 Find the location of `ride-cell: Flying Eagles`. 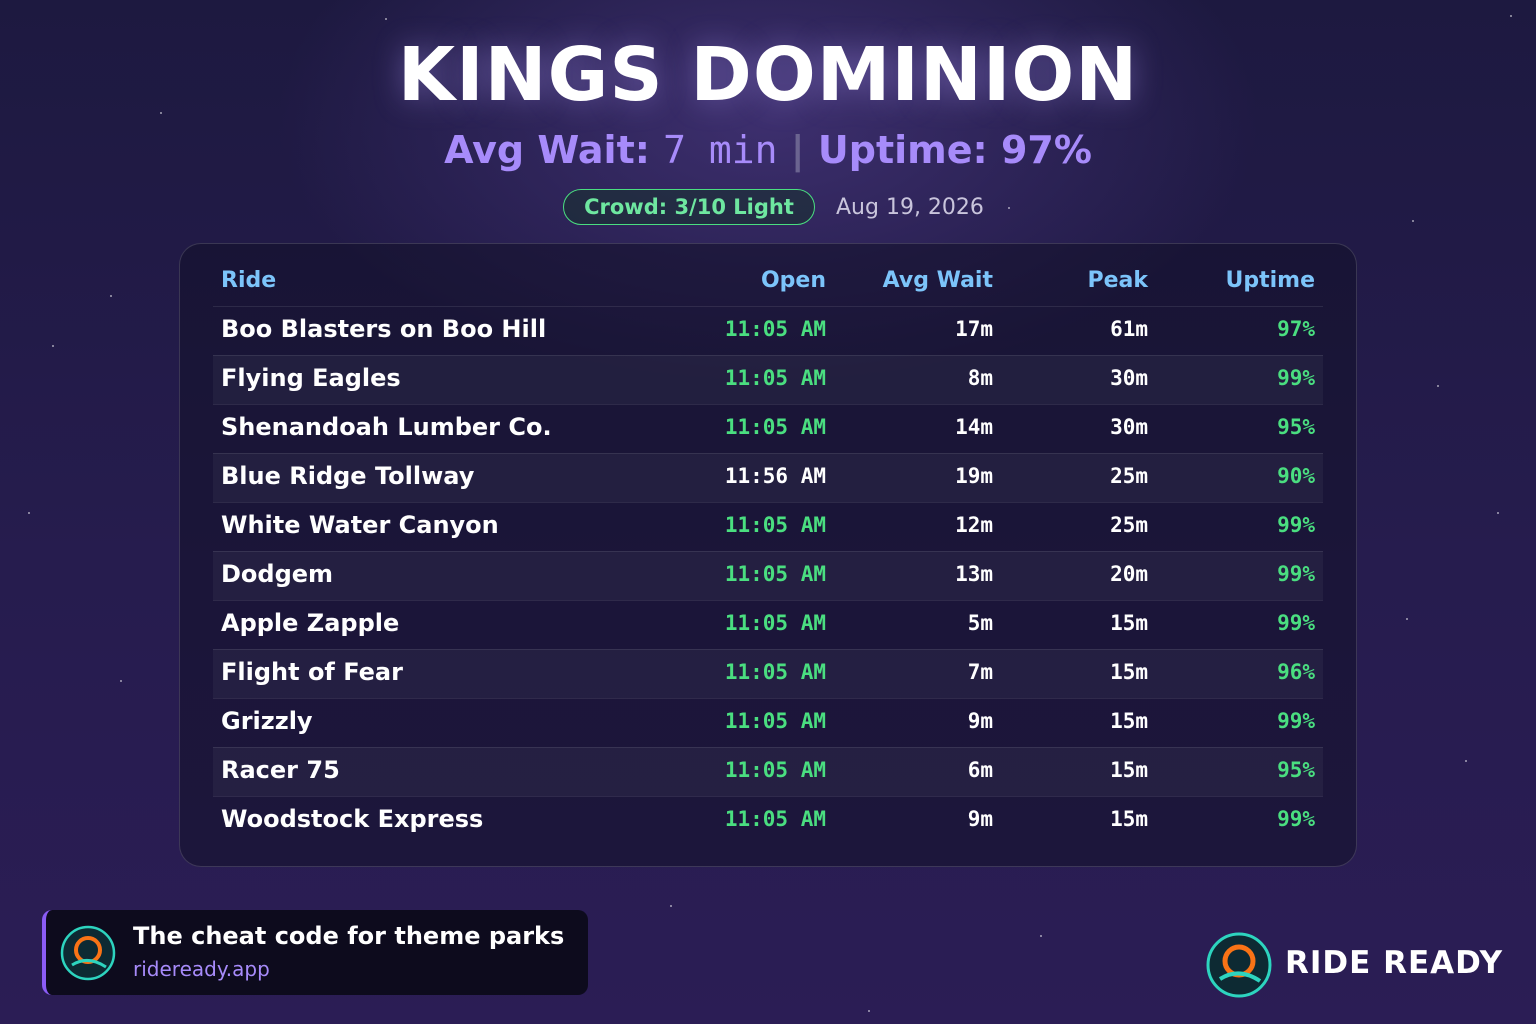

ride-cell: Flying Eagles is located at coordinates (311, 378).